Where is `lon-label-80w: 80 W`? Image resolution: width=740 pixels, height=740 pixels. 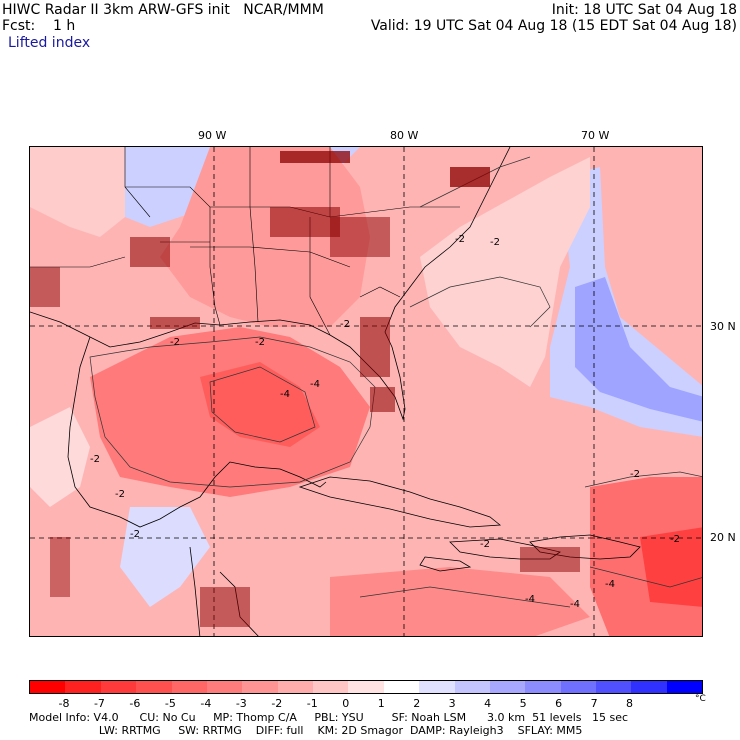 lon-label-80w: 80 W is located at coordinates (404, 135).